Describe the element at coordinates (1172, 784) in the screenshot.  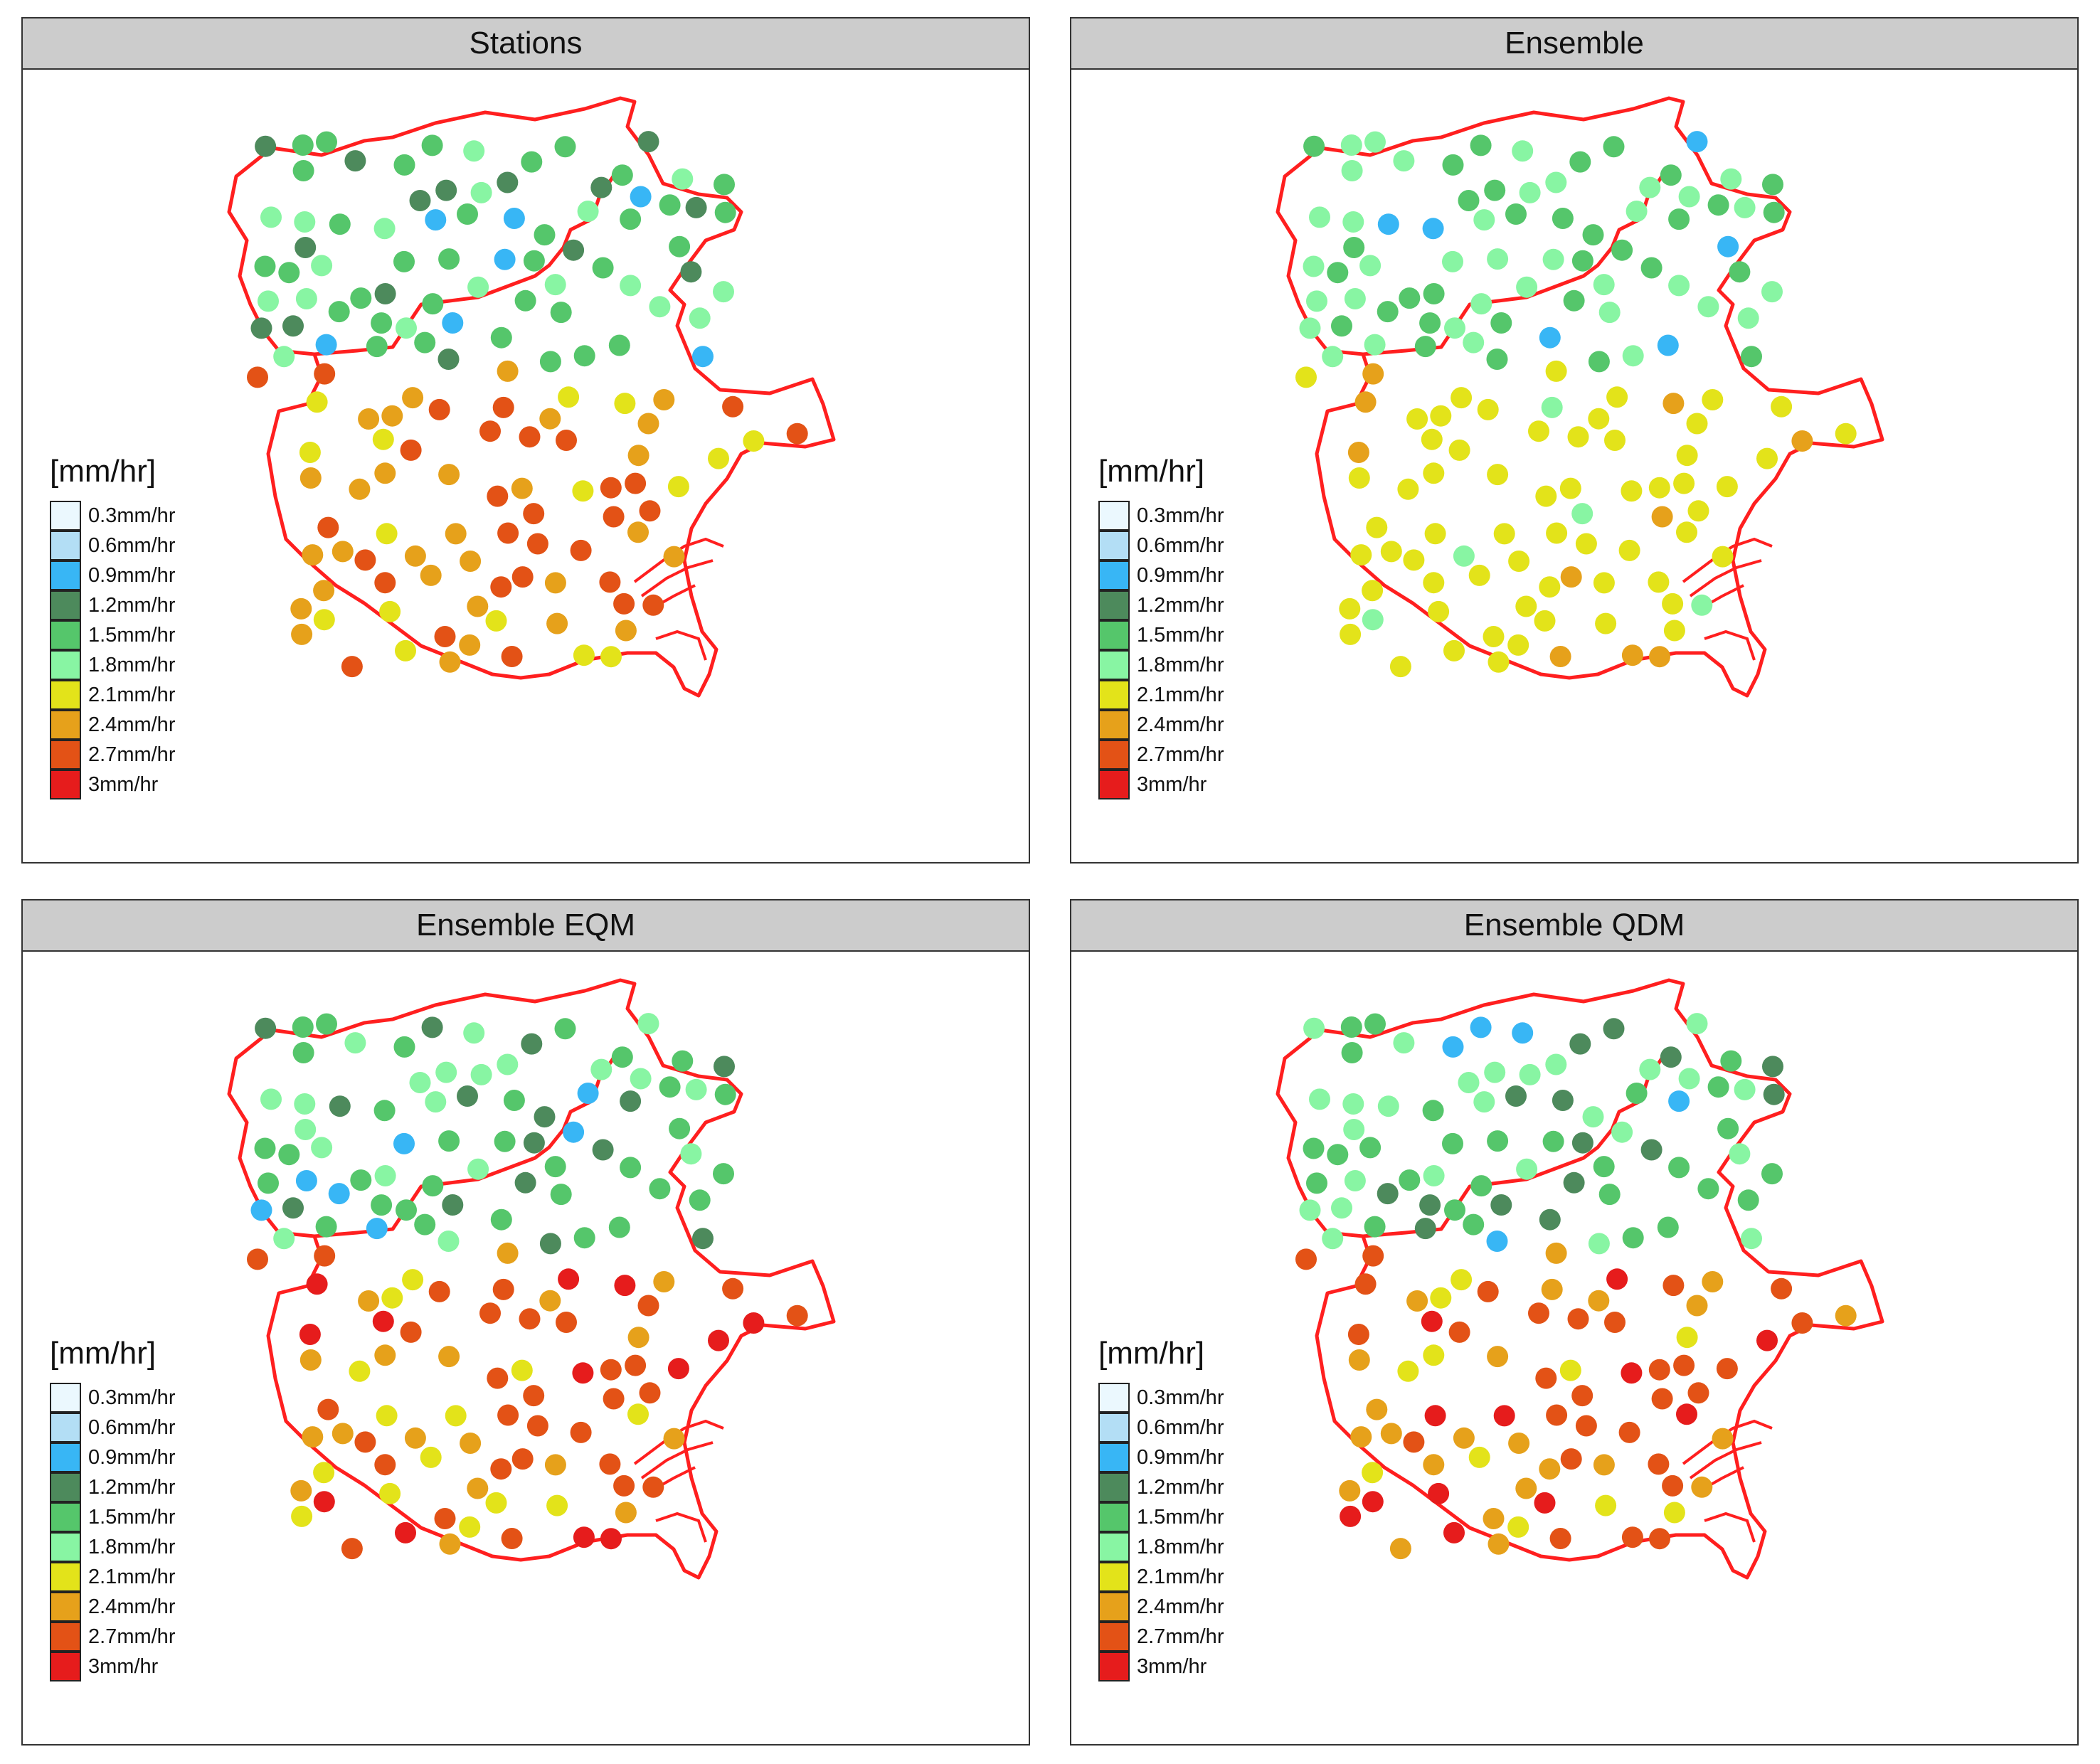
I see `legend-label: 3mm/hr` at that location.